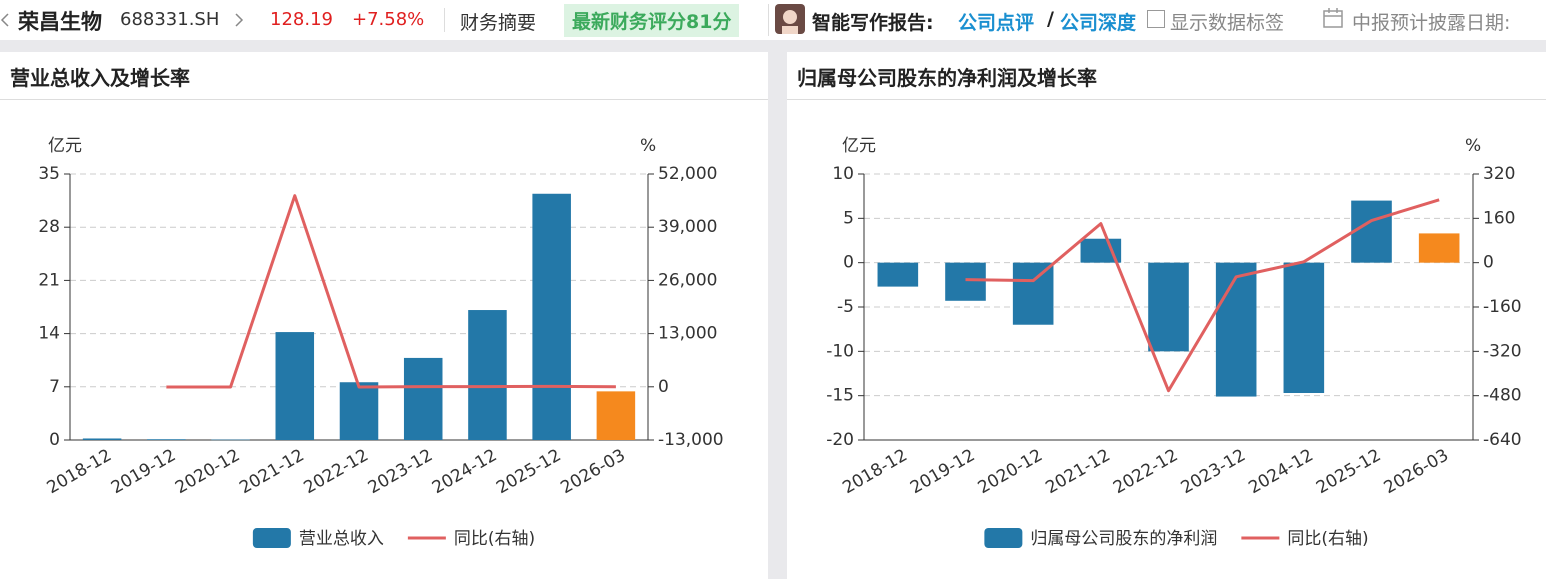 The height and width of the screenshot is (579, 1546). What do you see at coordinates (1499, 174) in the screenshot?
I see `y2-tick-label: 320` at bounding box center [1499, 174].